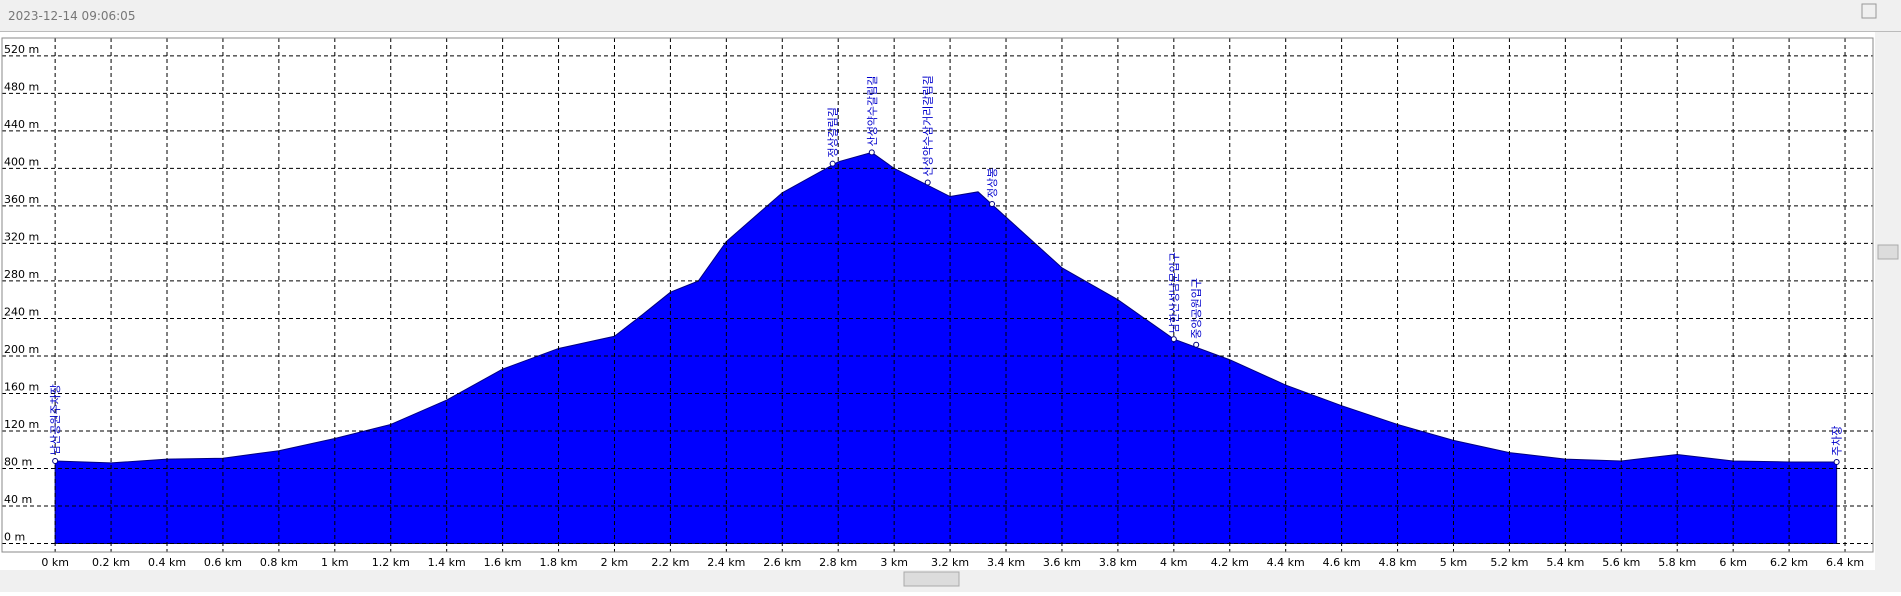  I want to click on x-tick-label: 1.6 km, so click(503, 562).